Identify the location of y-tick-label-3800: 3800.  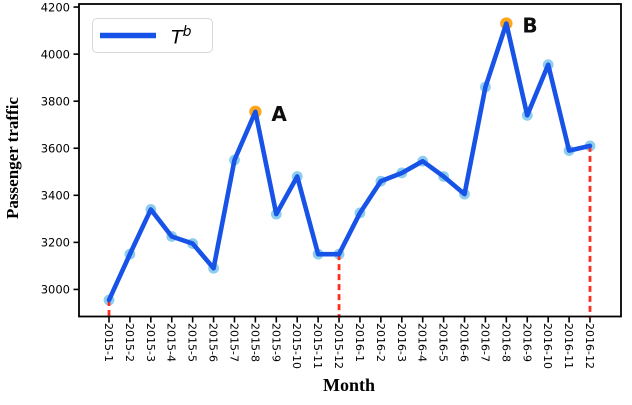
(55, 101).